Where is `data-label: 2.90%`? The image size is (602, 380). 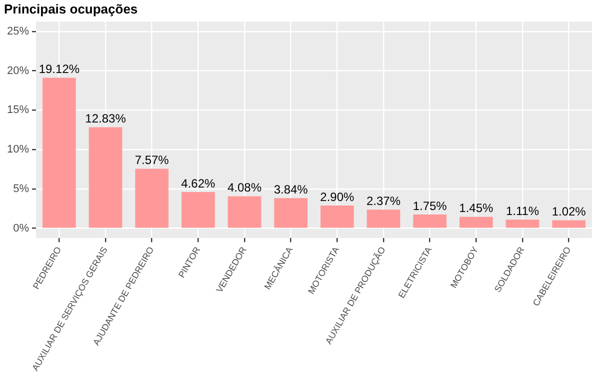
data-label: 2.90% is located at coordinates (337, 197).